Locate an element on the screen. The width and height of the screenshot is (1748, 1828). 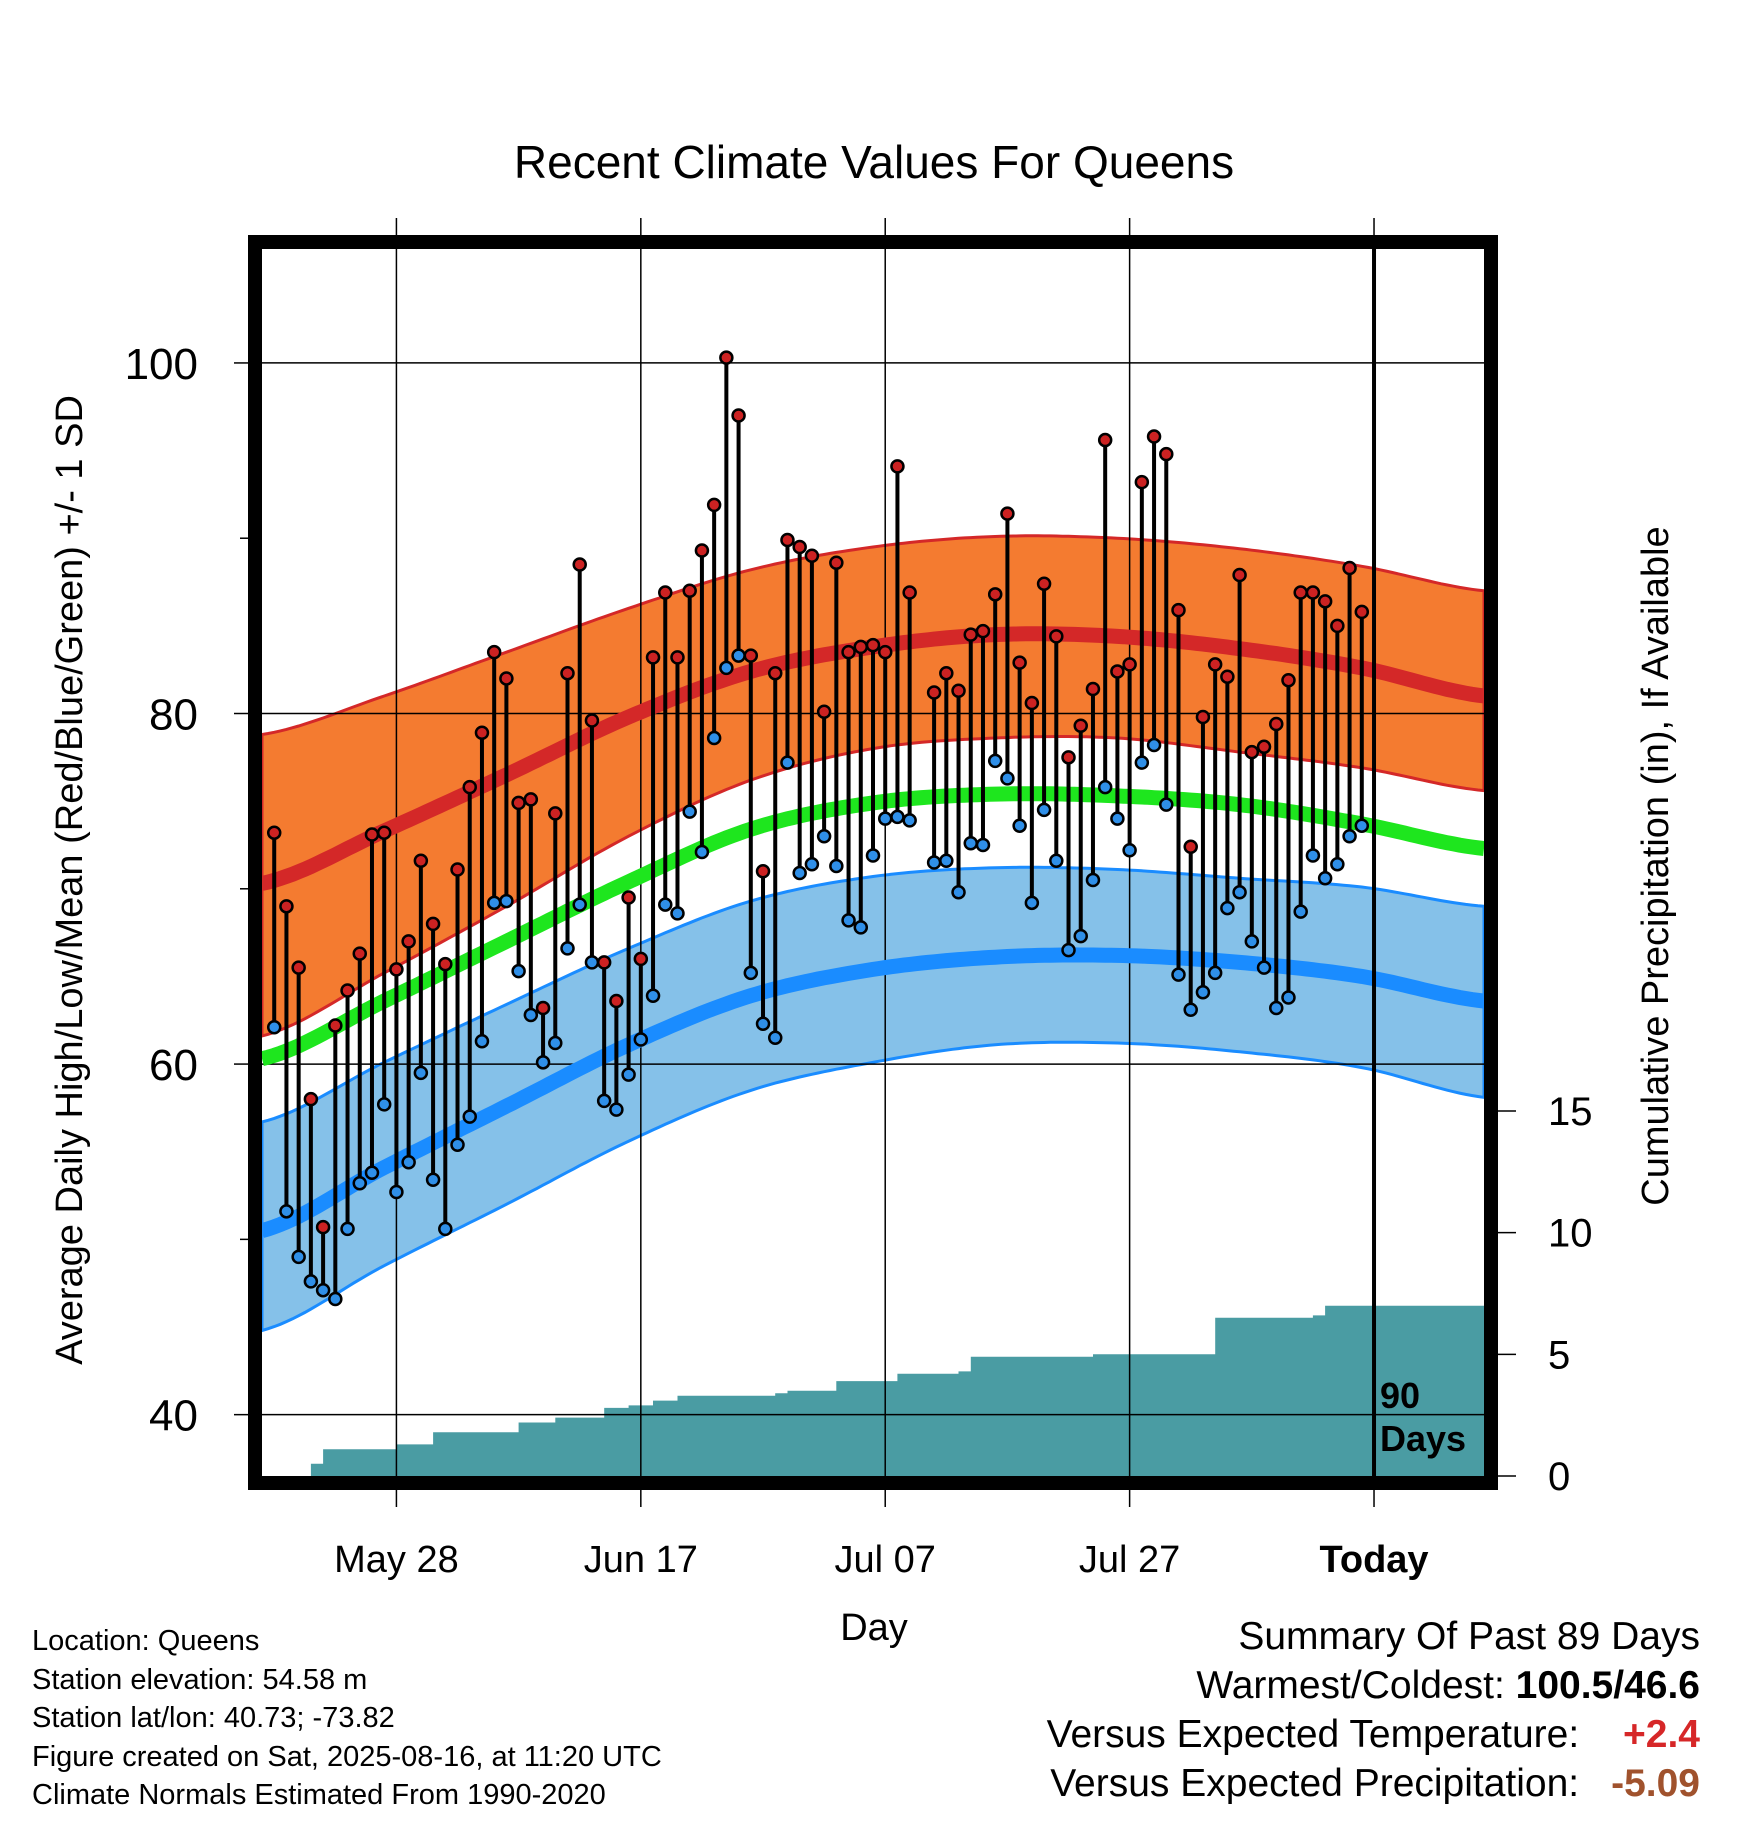
y-tick-label: 80 is located at coordinates (173, 715).